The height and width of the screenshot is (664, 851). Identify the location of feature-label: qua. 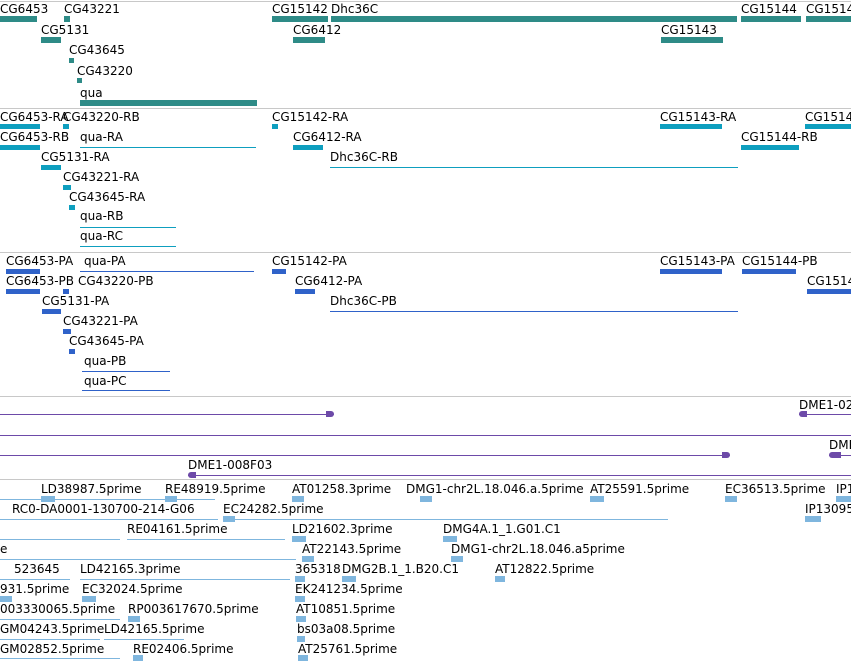
(91, 93).